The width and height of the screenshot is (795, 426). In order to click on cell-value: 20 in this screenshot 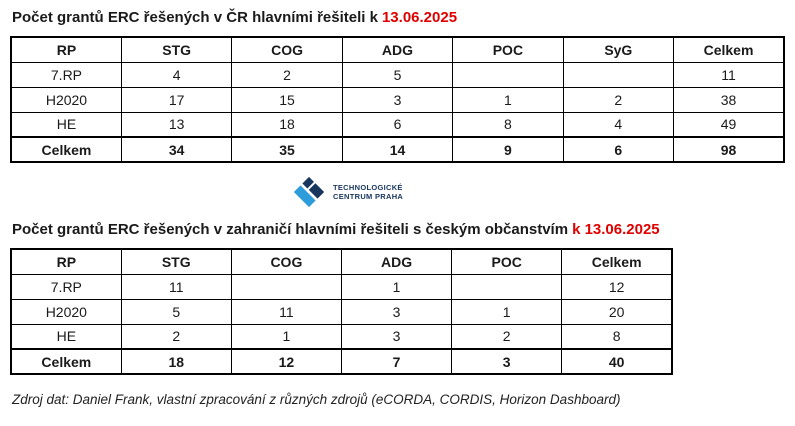, I will do `click(617, 311)`.